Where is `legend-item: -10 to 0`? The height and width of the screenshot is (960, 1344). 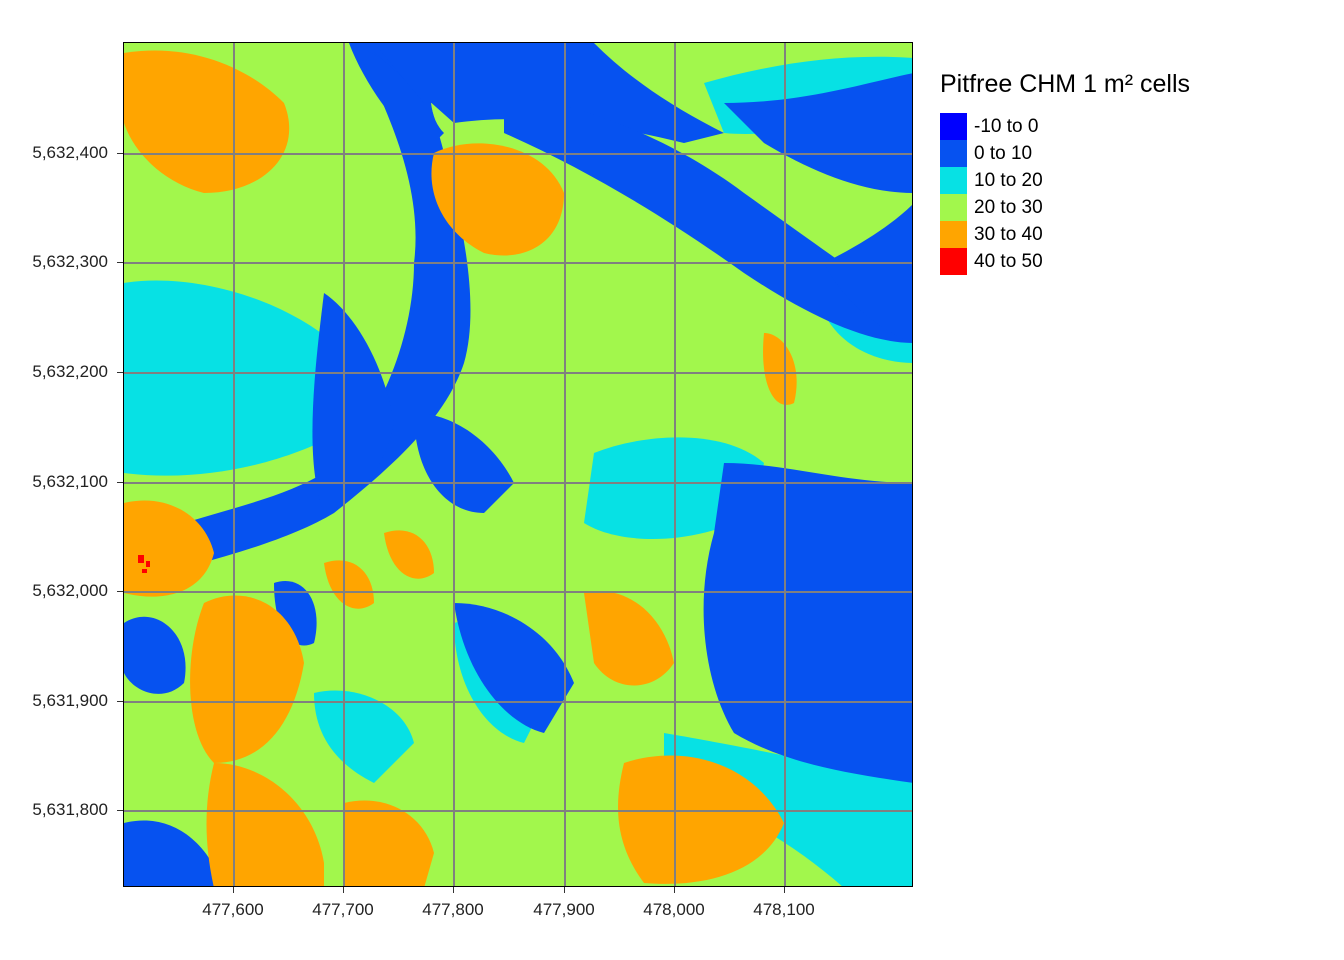 legend-item: -10 to 0 is located at coordinates (1065, 126).